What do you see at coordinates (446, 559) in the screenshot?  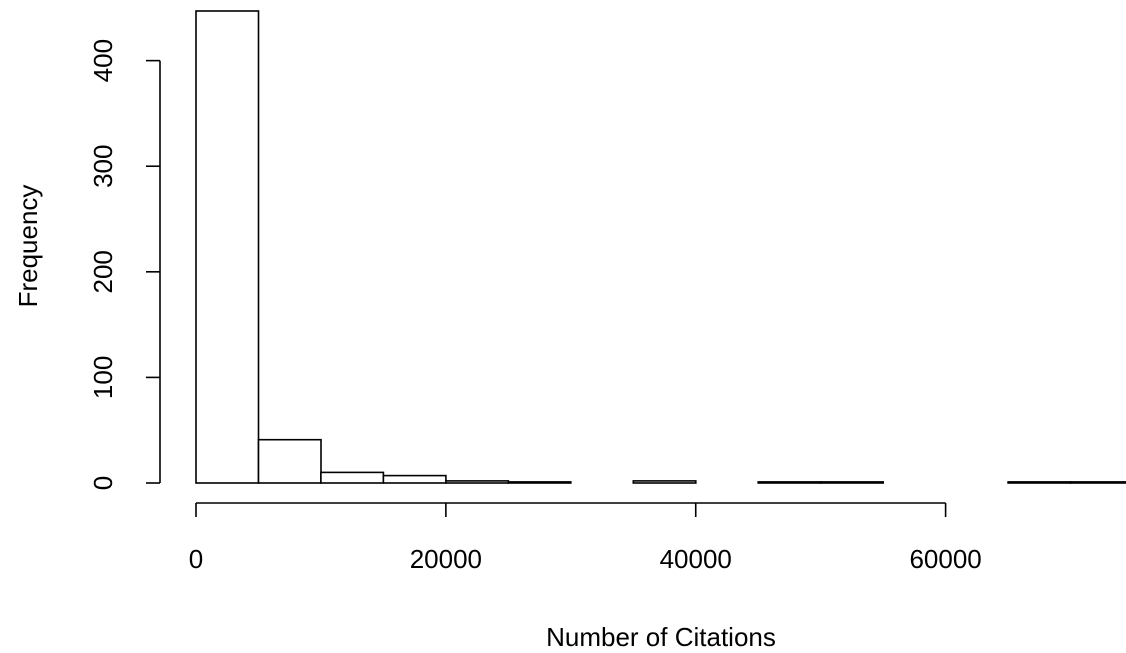 I see `x-tick-label: 20000` at bounding box center [446, 559].